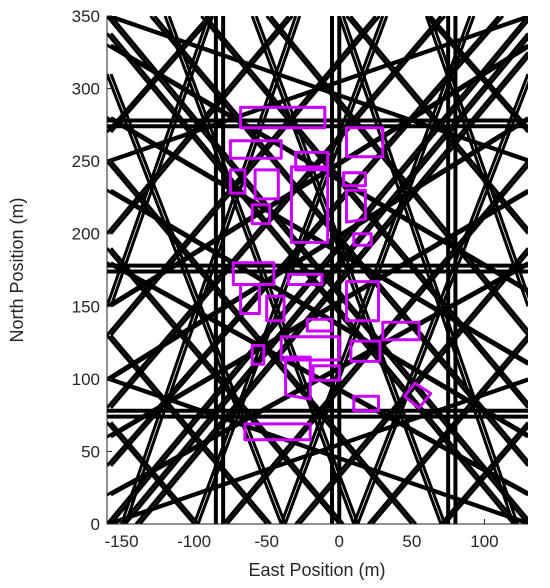 The width and height of the screenshot is (550, 588). I want to click on y-tick-label: 350, so click(86, 16).